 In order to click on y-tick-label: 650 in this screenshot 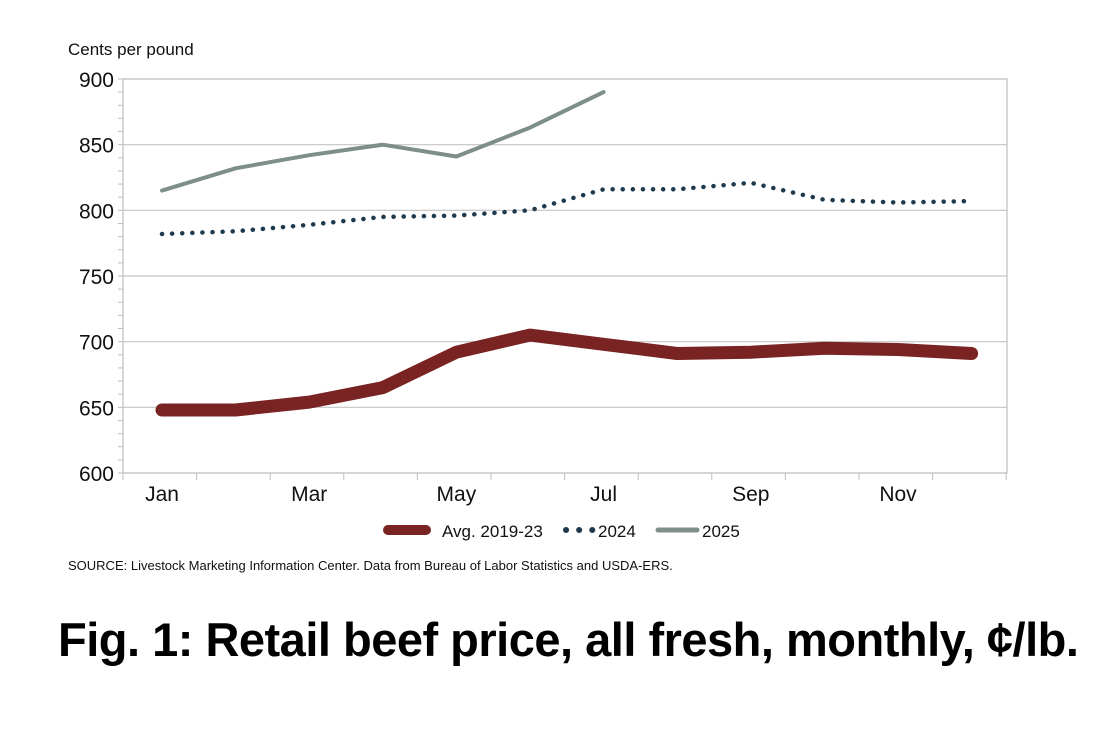, I will do `click(96, 408)`.